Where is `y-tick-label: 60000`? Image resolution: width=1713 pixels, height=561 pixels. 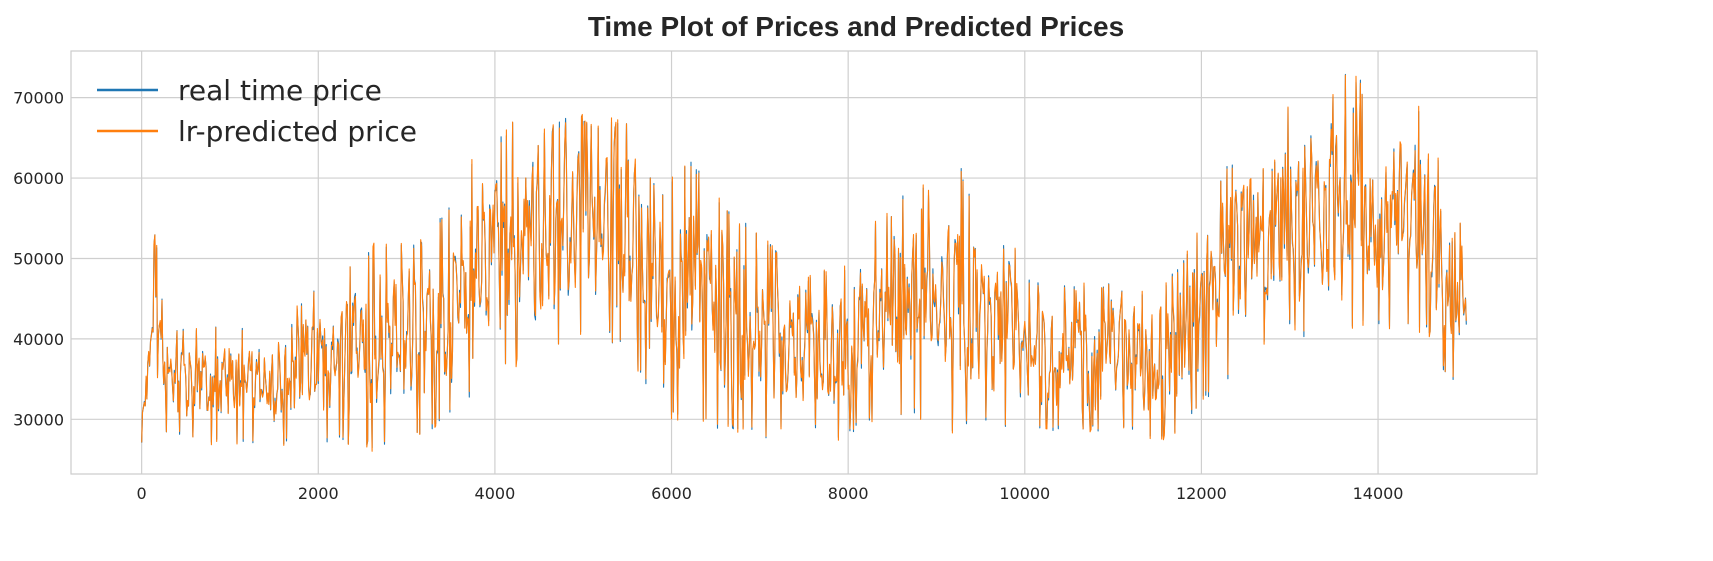 y-tick-label: 60000 is located at coordinates (38, 178).